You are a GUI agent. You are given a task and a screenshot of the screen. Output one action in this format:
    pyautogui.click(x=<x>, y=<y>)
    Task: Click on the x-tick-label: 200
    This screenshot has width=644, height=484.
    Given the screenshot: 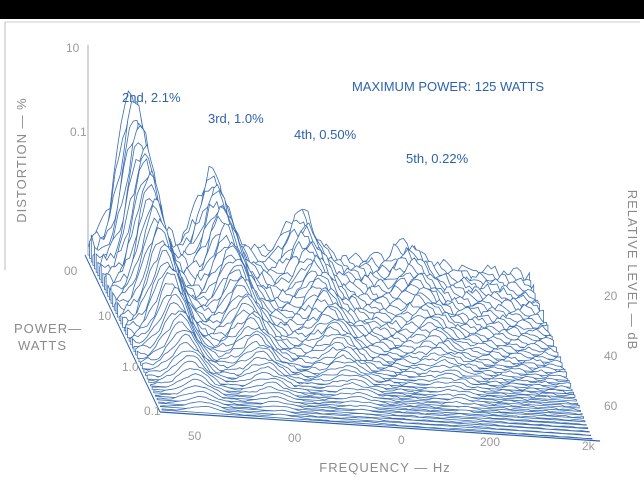 What is the action you would take?
    pyautogui.click(x=490, y=442)
    